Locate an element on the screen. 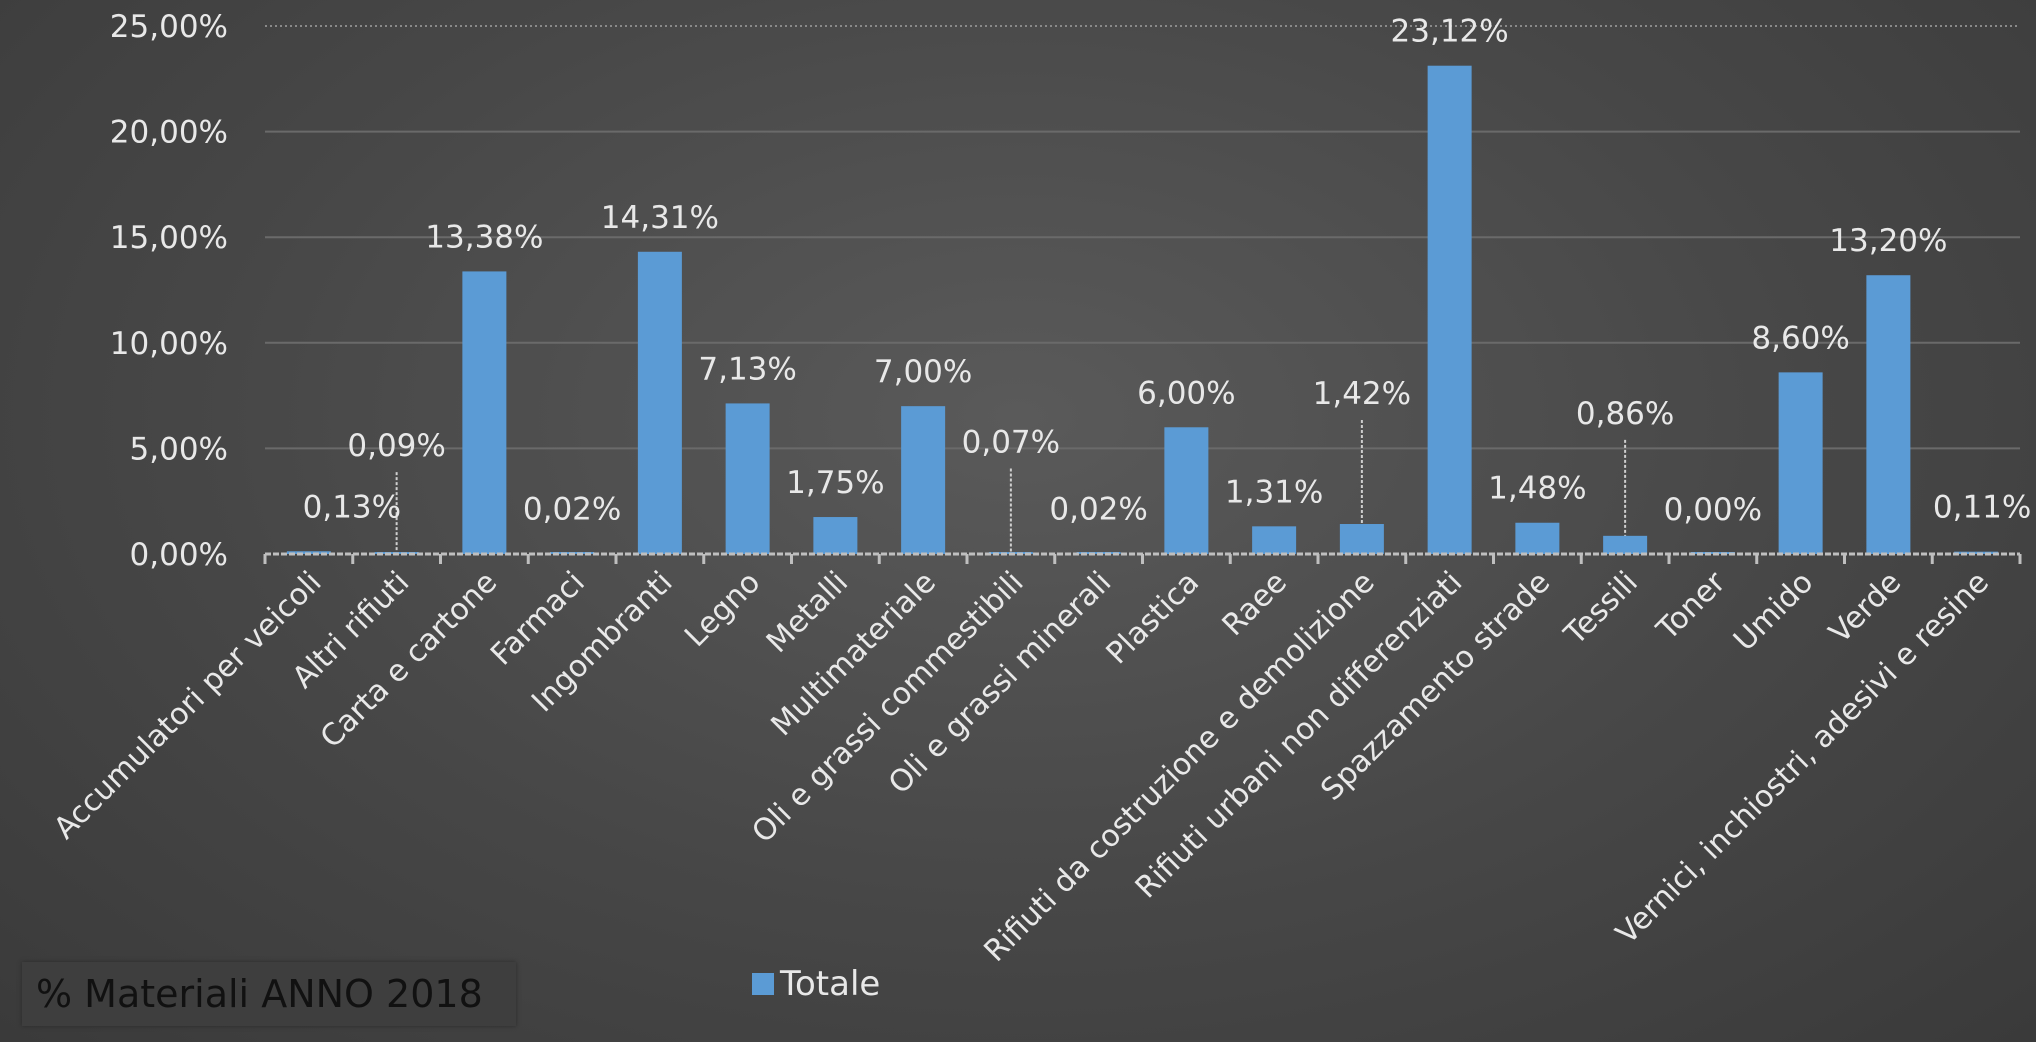  legend-label: Totale is located at coordinates (830, 984).